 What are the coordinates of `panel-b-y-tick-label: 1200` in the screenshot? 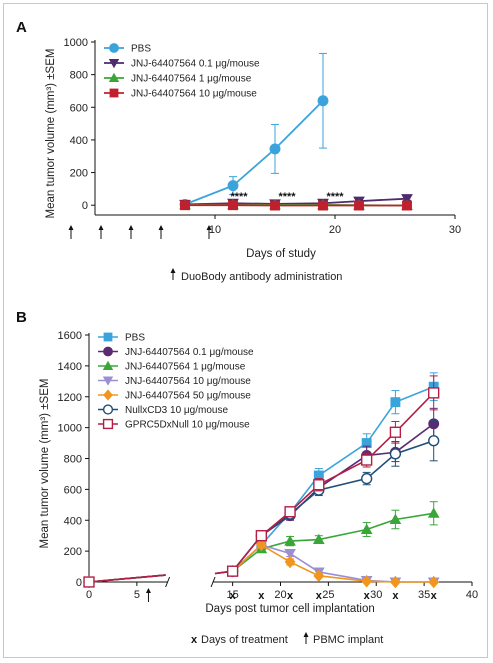 It's located at (70, 398).